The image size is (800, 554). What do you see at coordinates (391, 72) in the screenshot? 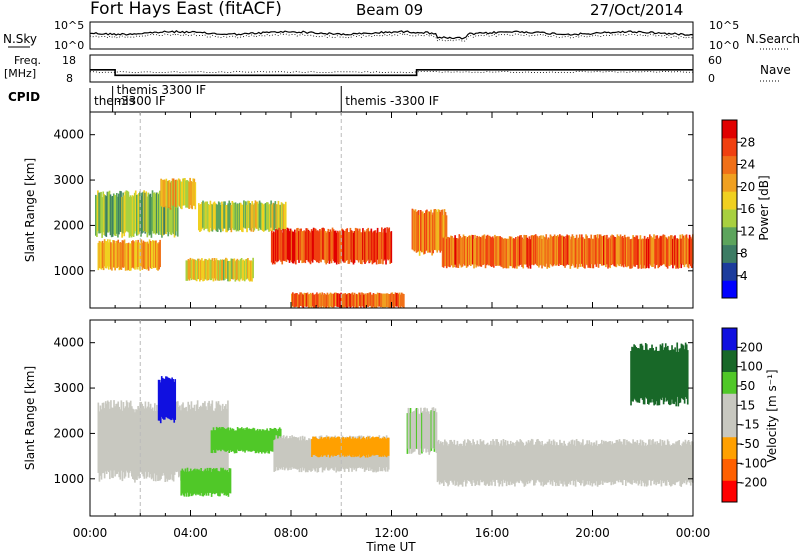
I see `nave-line` at bounding box center [391, 72].